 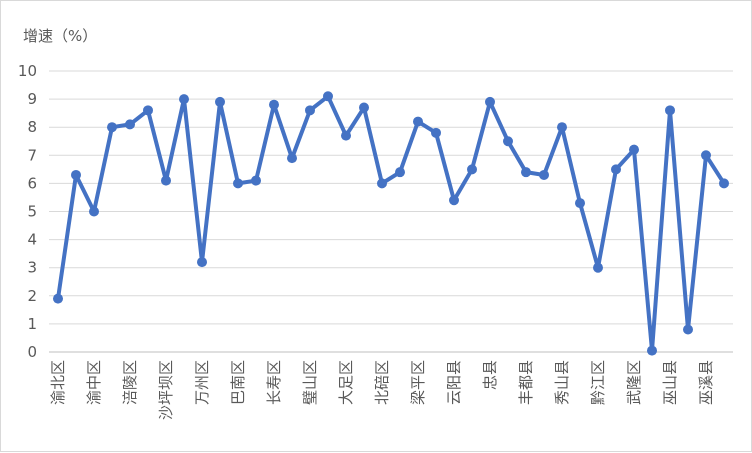 What do you see at coordinates (58, 382) in the screenshot?
I see `x-category-label: 渝北区` at bounding box center [58, 382].